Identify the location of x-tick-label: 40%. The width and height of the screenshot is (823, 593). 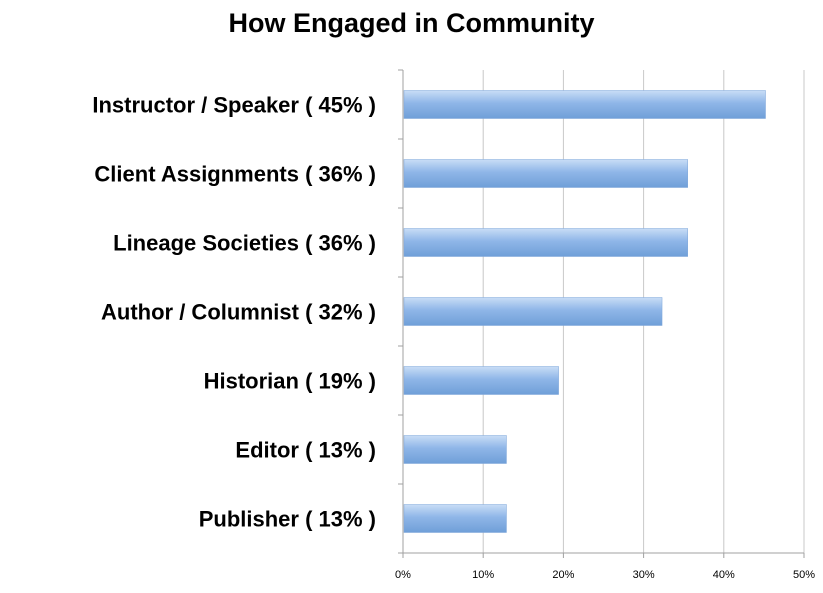
(724, 575).